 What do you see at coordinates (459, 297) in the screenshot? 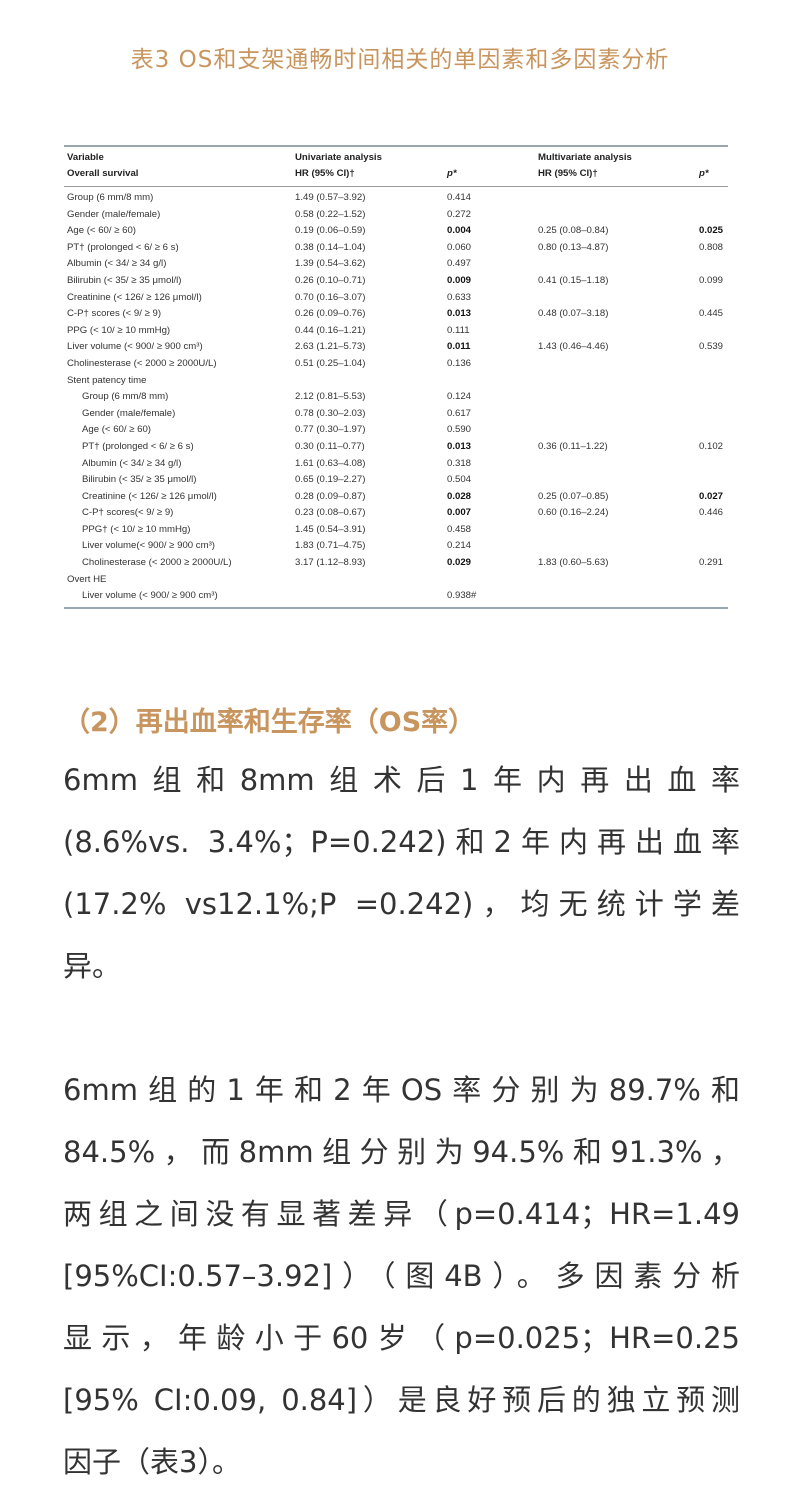
I see `value-cell: 0.633` at bounding box center [459, 297].